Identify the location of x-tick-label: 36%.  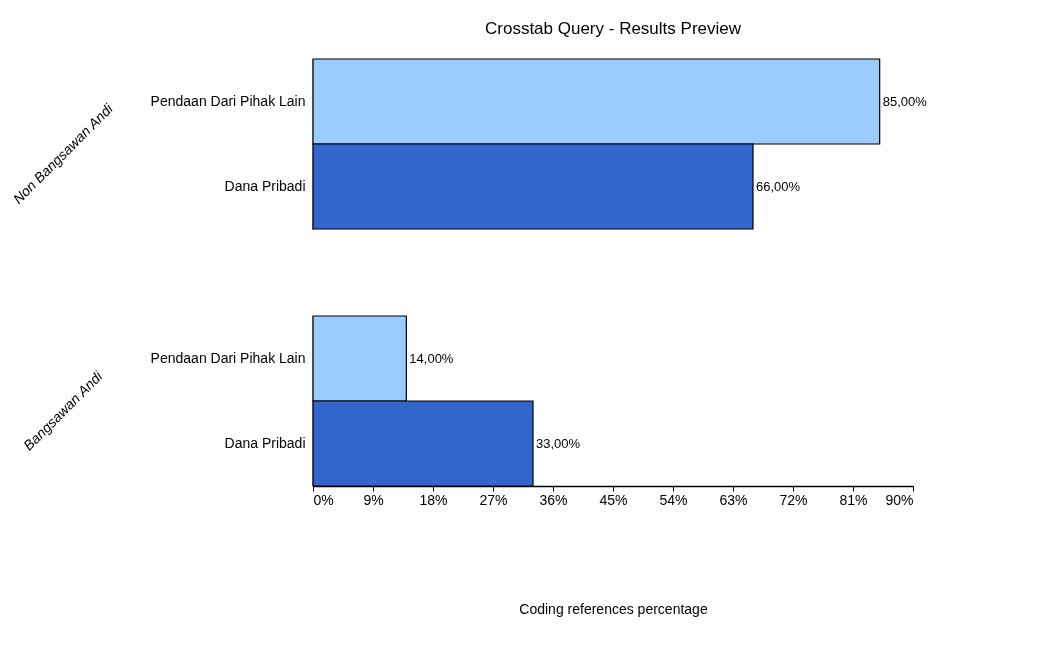
(553, 499).